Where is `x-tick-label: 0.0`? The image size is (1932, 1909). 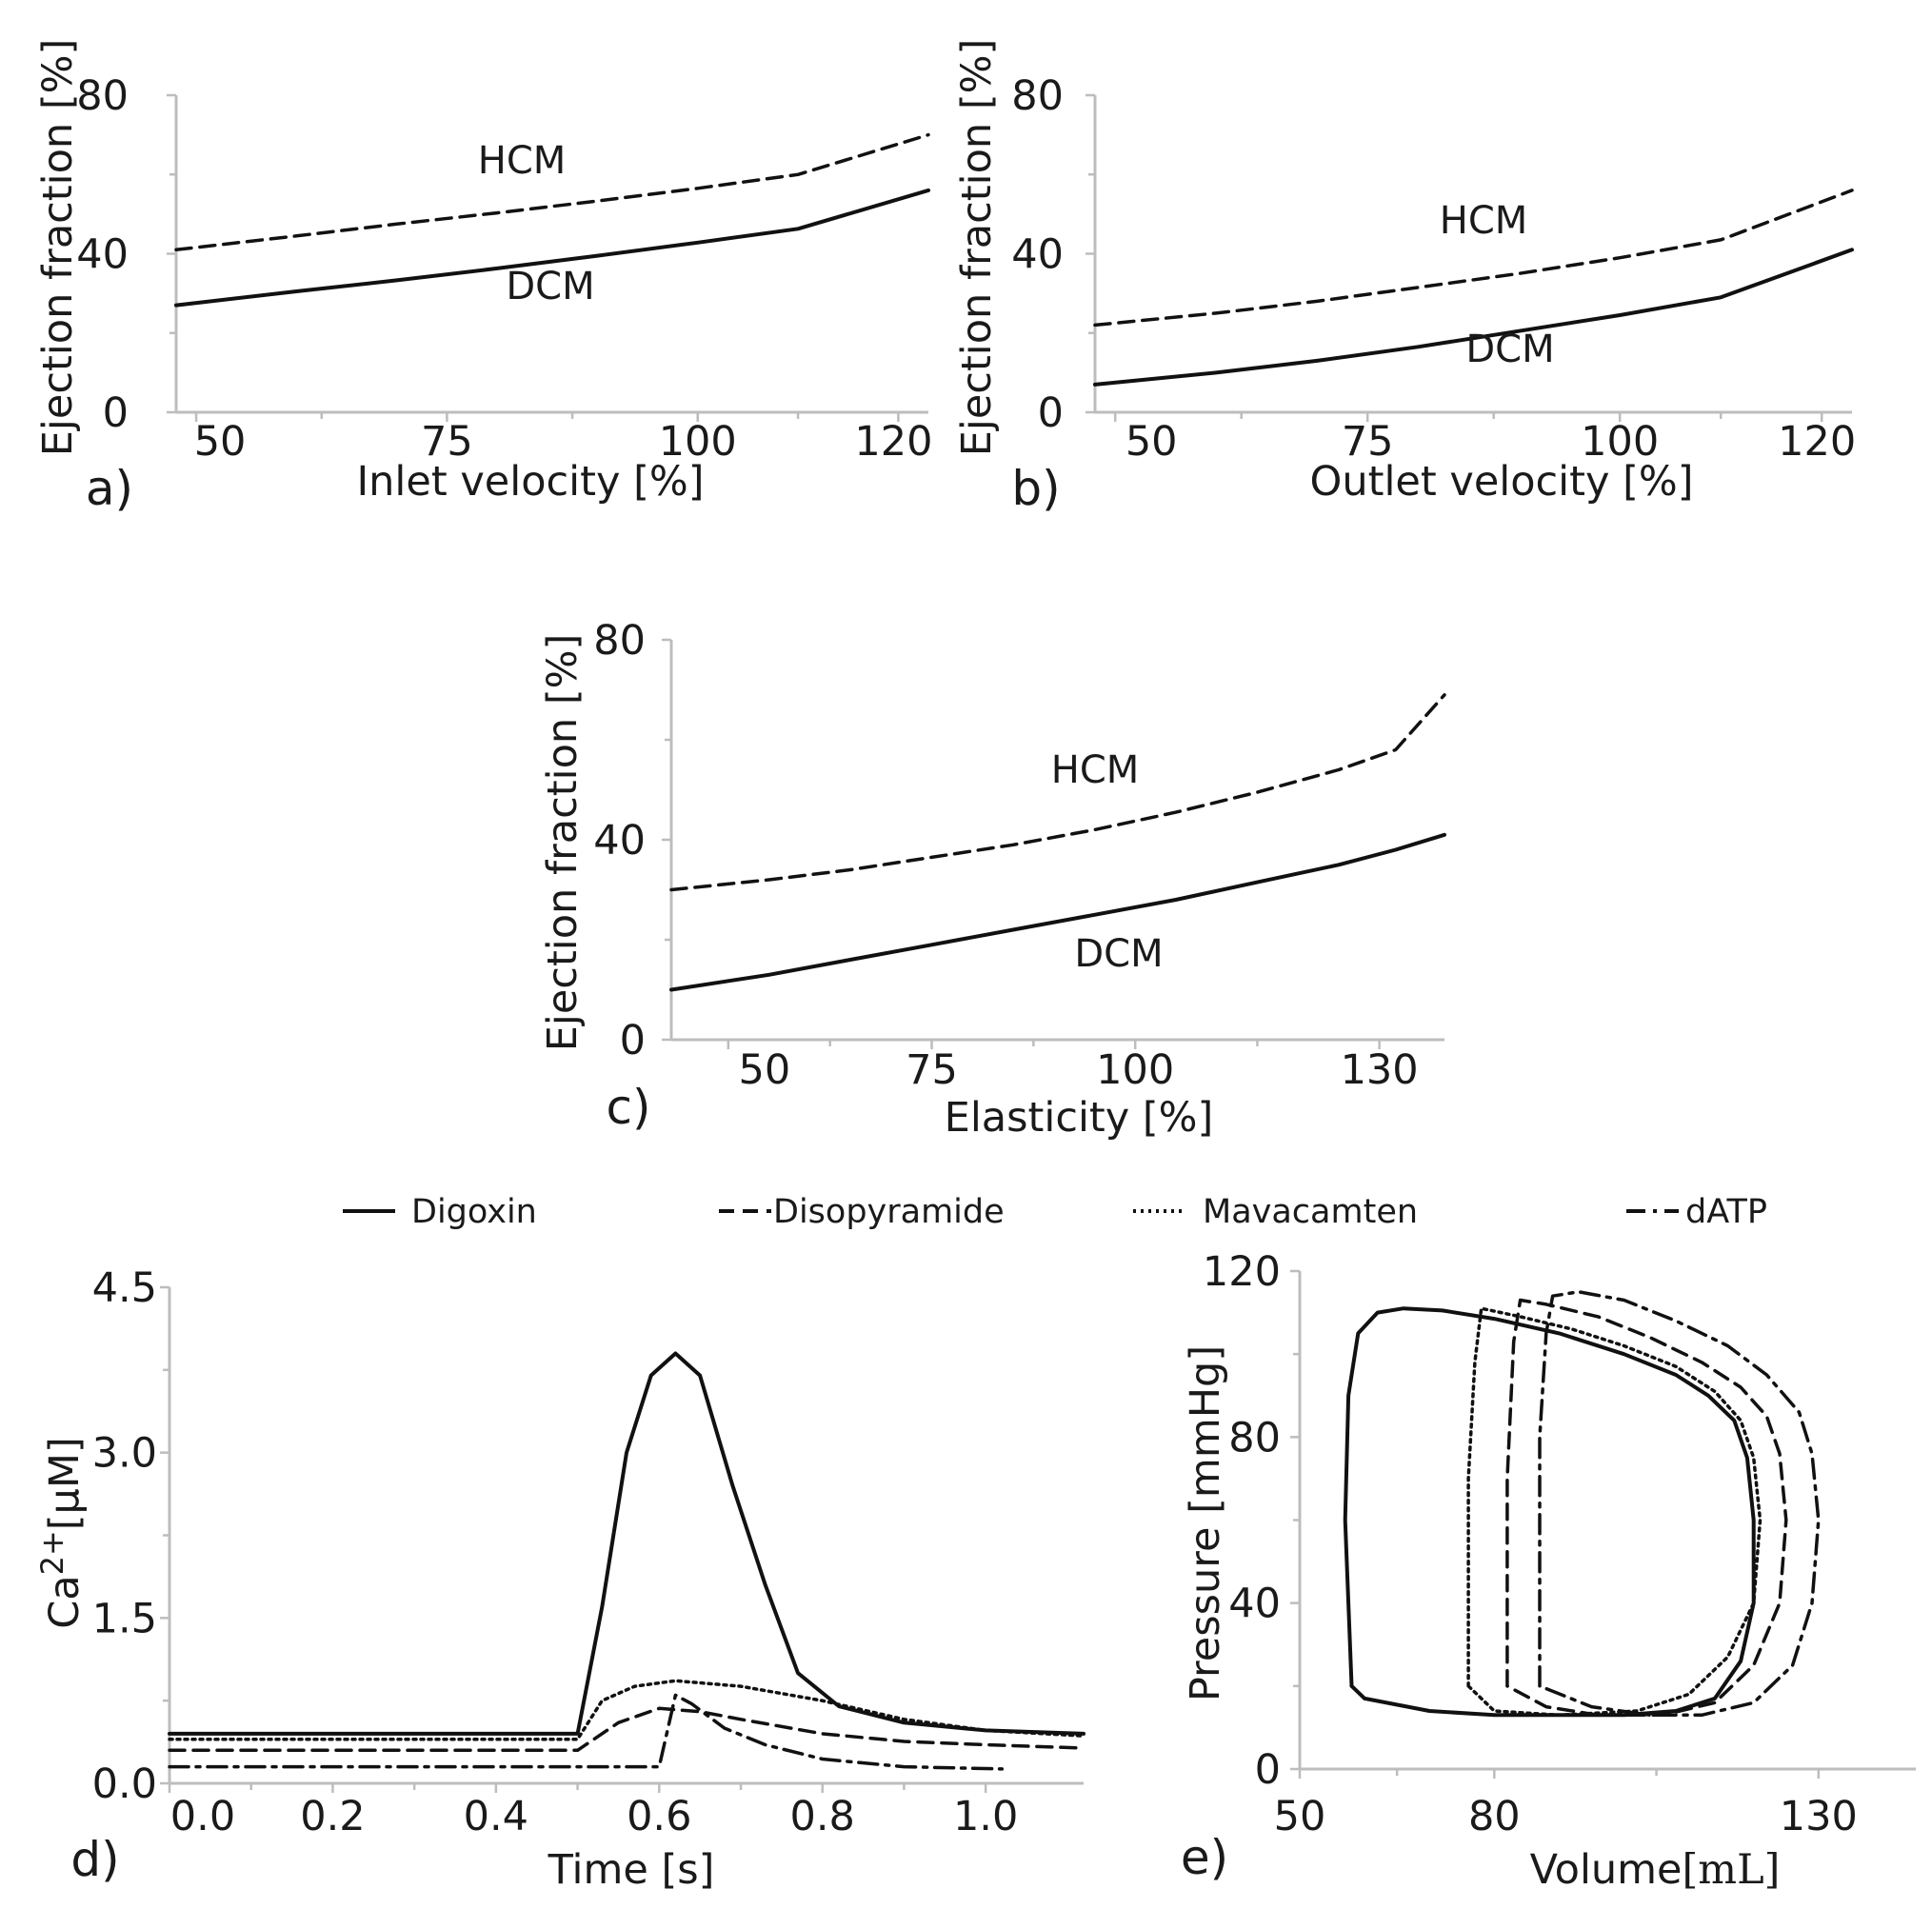
x-tick-label: 0.0 is located at coordinates (202, 1816).